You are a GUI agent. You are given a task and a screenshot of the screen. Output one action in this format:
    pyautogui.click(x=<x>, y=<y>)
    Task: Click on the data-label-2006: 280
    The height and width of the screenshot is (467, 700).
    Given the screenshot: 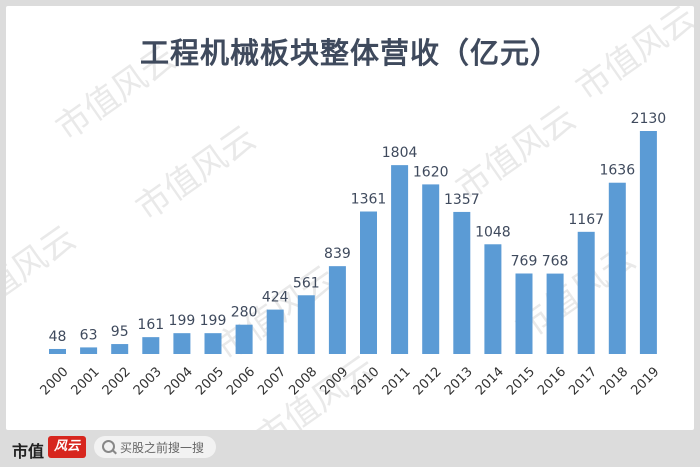 What is the action you would take?
    pyautogui.click(x=244, y=313)
    